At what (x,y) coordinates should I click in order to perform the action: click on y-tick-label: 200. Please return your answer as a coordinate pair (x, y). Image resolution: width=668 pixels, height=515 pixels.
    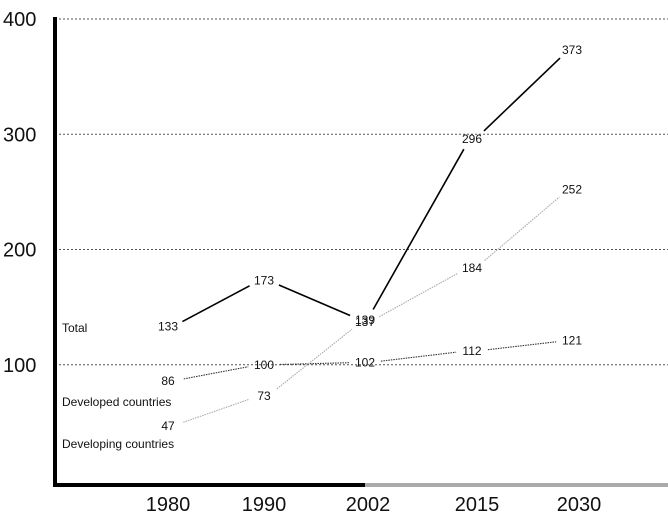
    Looking at the image, I should click on (19, 251).